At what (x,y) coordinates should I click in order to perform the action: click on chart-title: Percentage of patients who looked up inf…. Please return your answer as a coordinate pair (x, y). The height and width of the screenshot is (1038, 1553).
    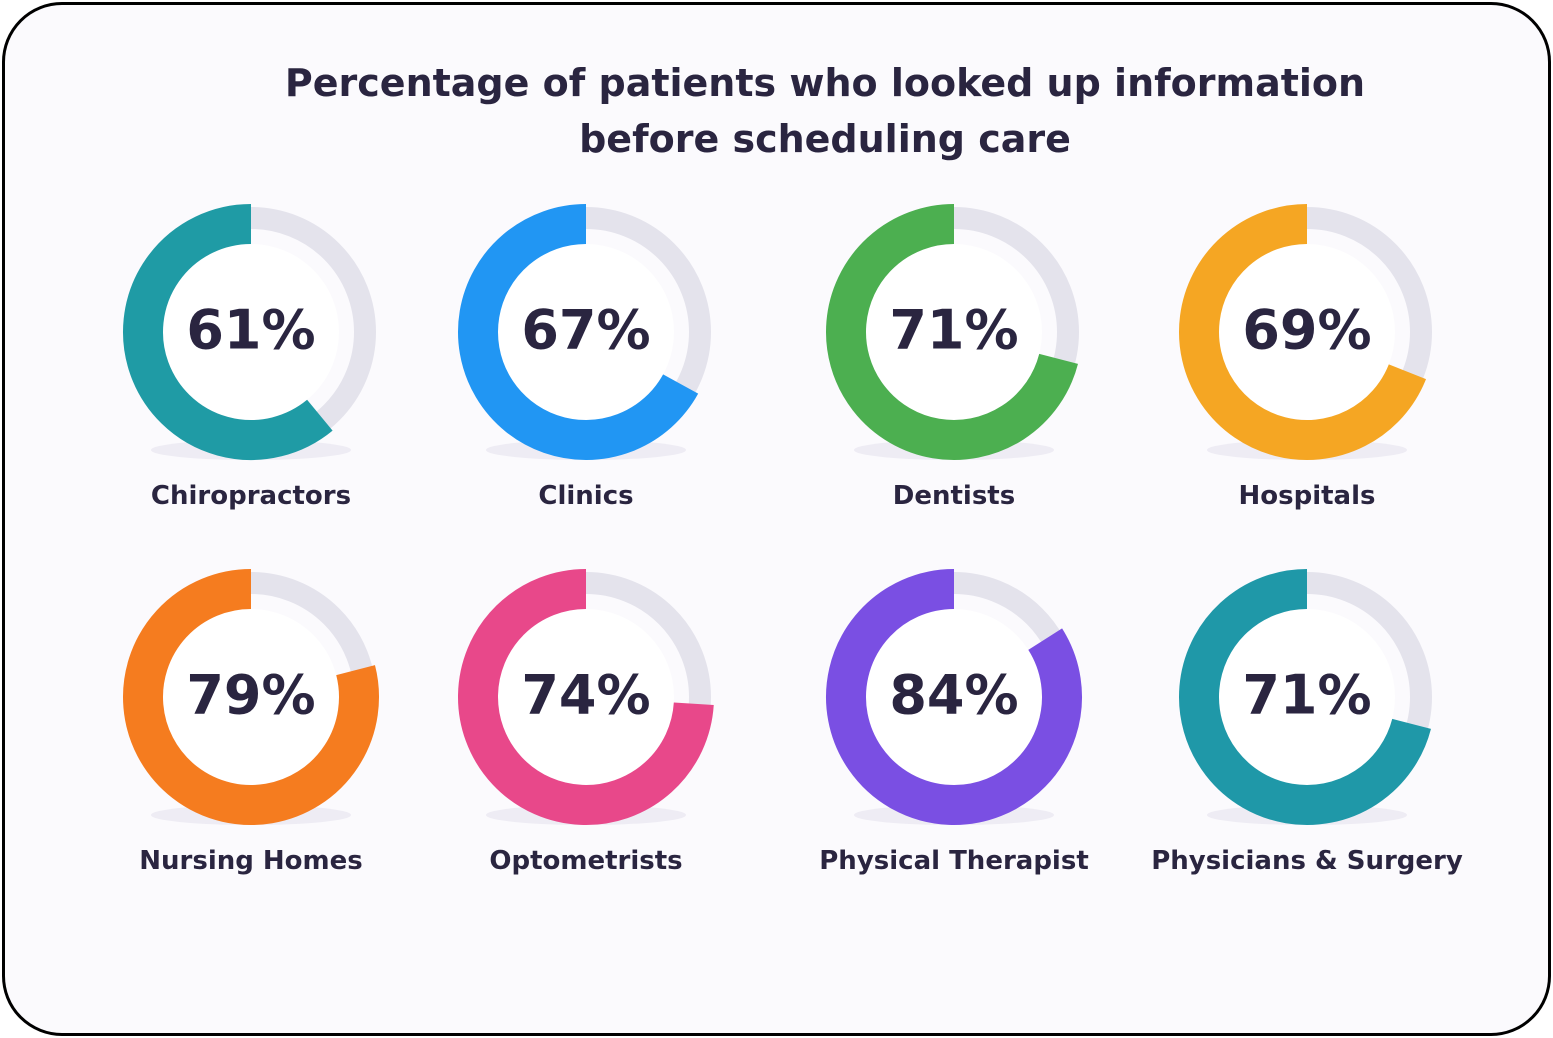
    Looking at the image, I should click on (825, 111).